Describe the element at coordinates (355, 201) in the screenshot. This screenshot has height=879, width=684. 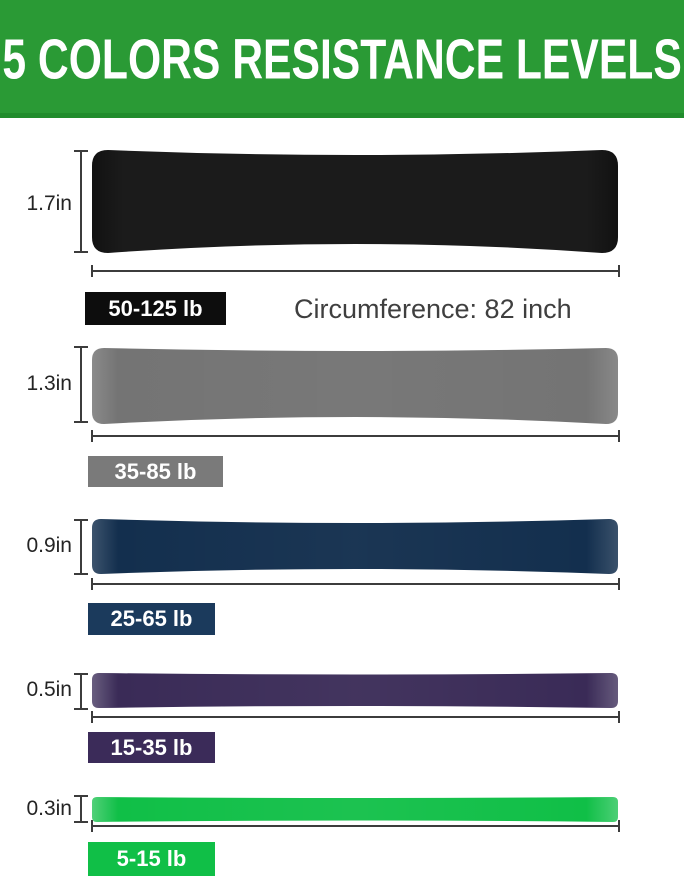
I see `resistance-band-black` at that location.